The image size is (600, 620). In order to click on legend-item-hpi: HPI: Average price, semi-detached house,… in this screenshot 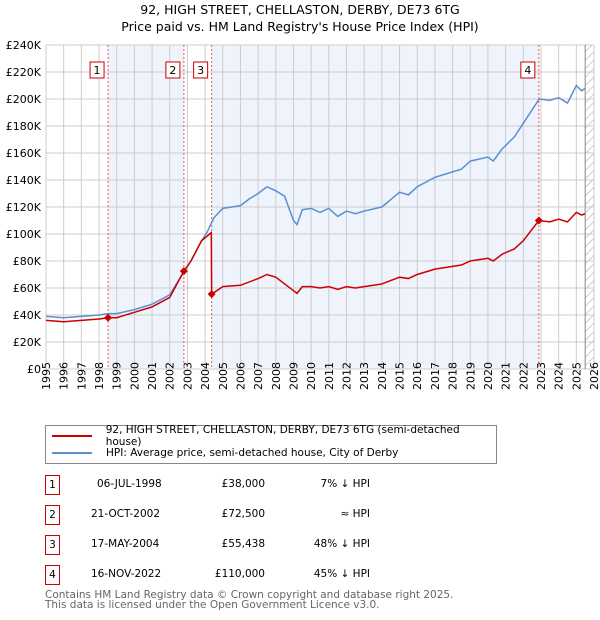, I will do `click(222, 453)`.